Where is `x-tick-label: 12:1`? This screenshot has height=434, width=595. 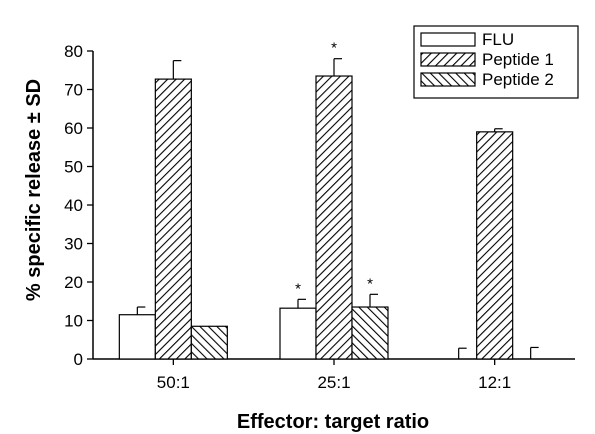 x-tick-label: 12:1 is located at coordinates (494, 382).